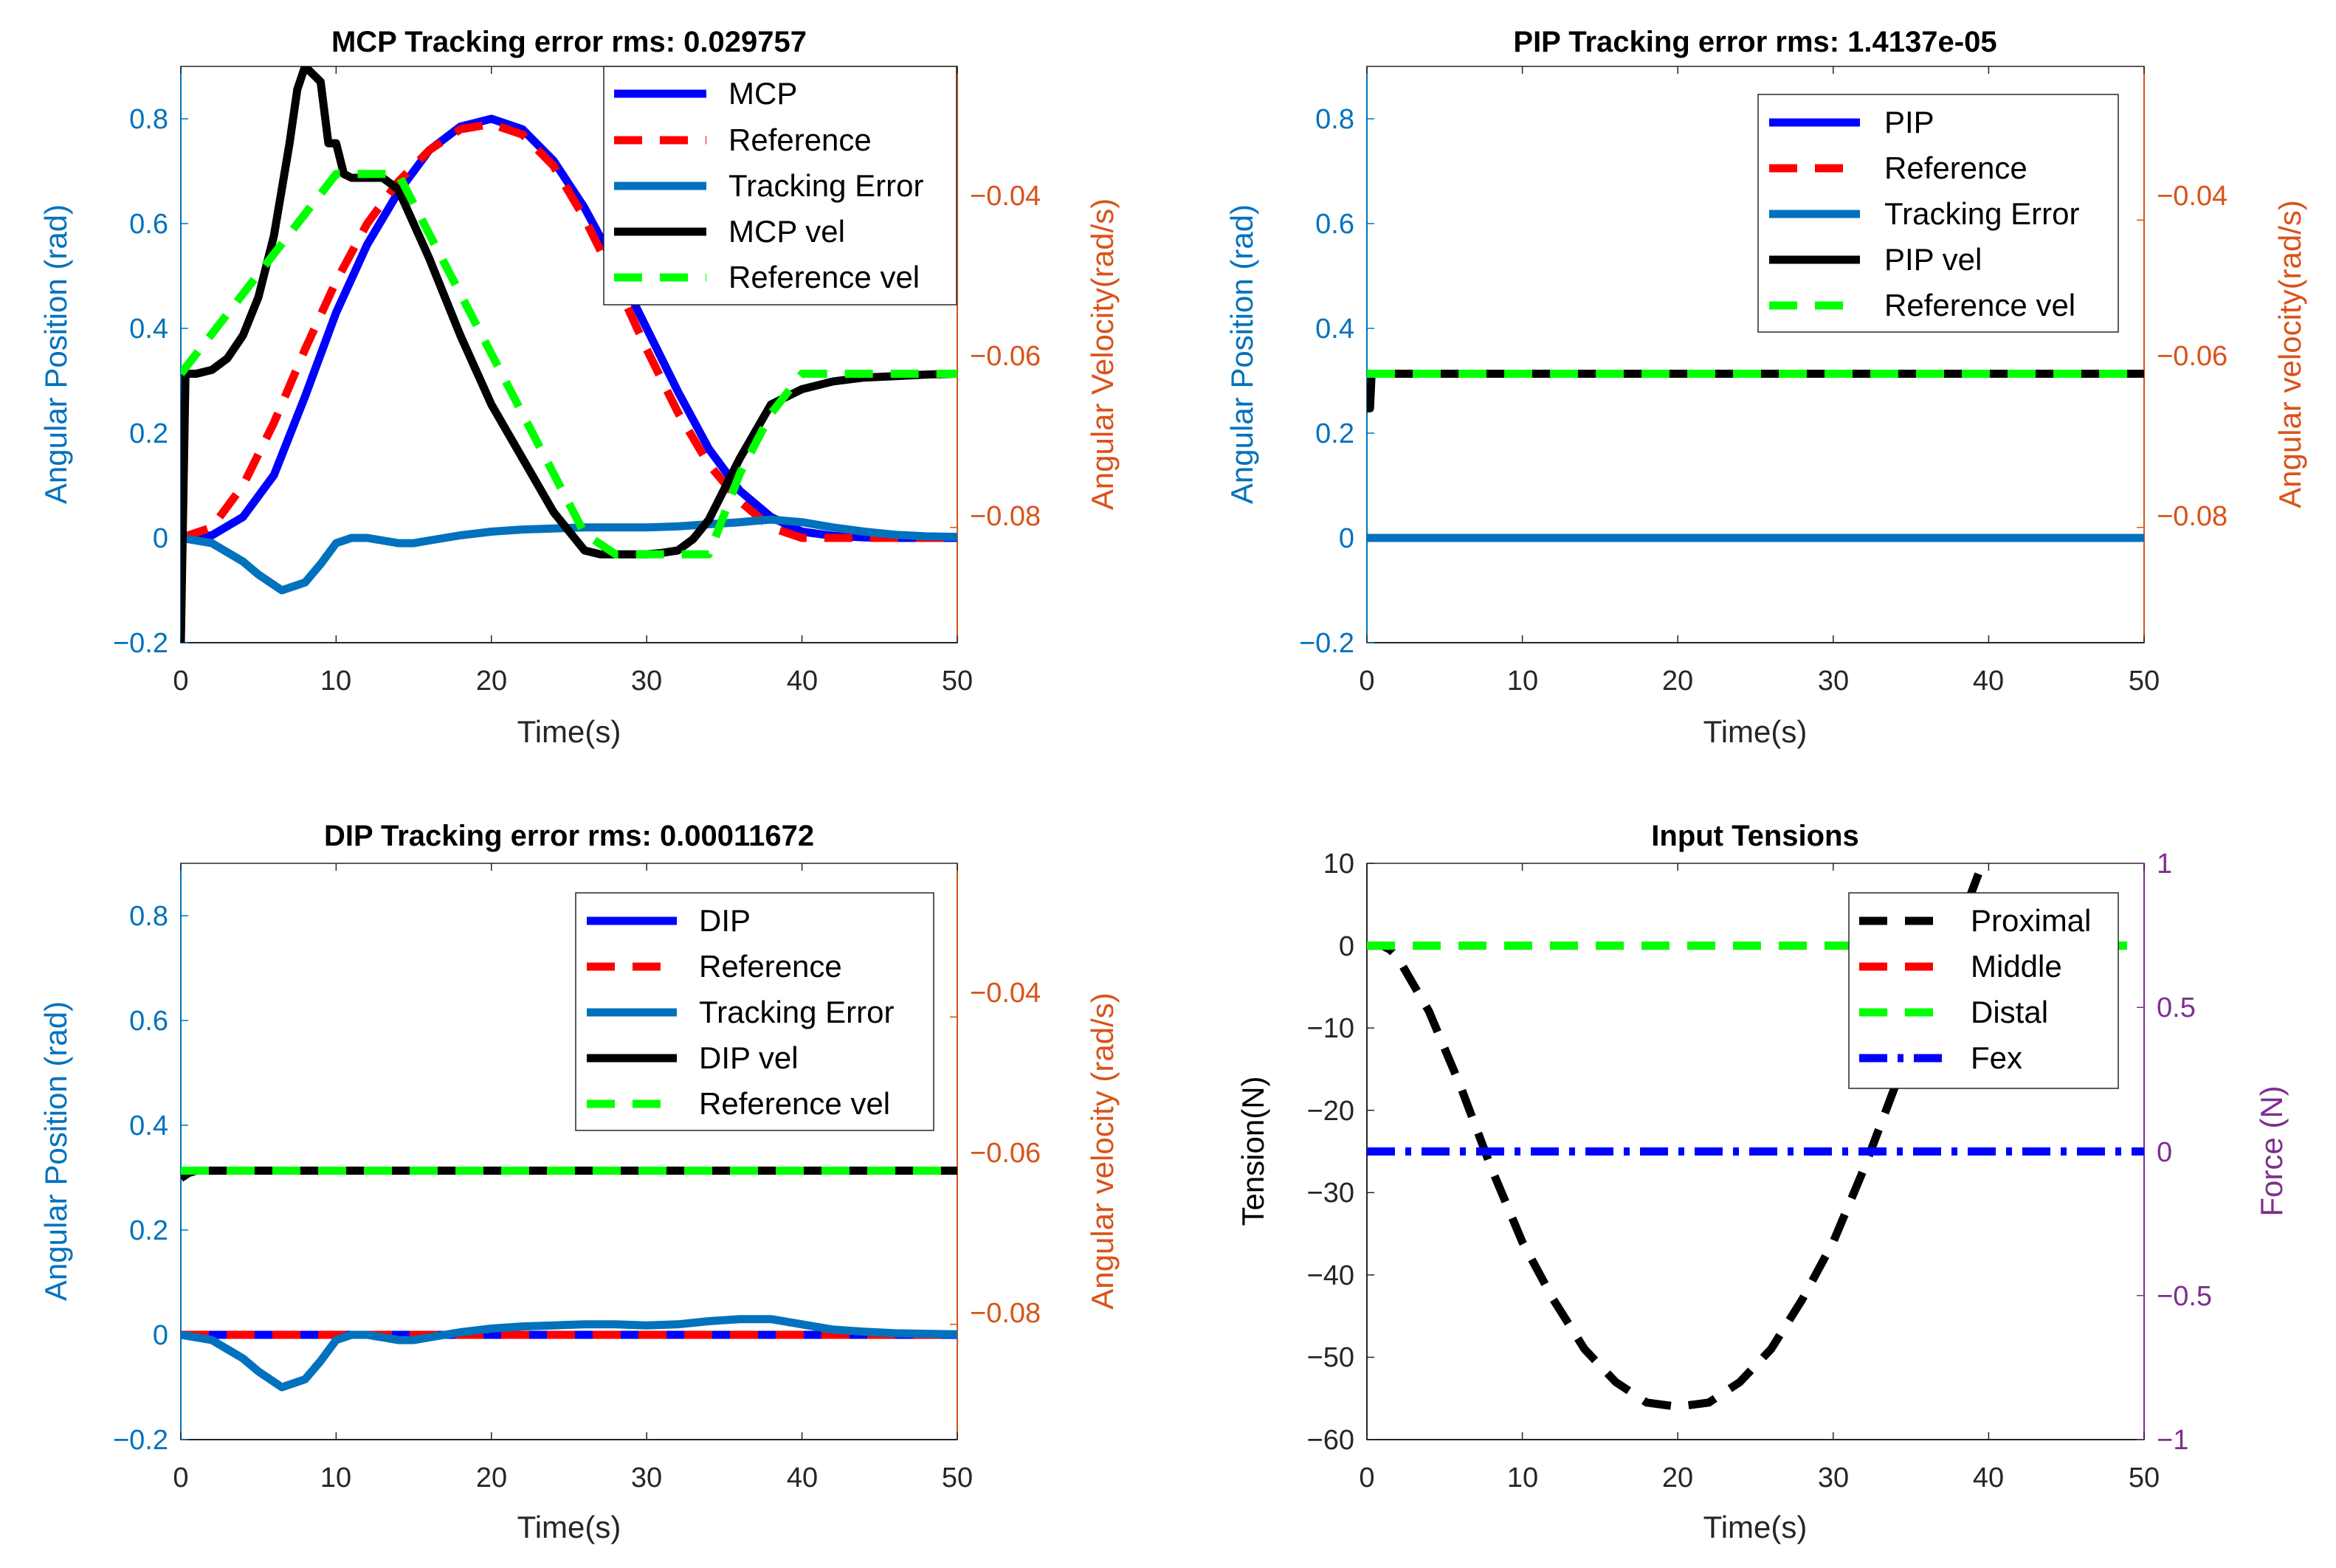  I want to click on legend-label: Distal, so click(2009, 1012).